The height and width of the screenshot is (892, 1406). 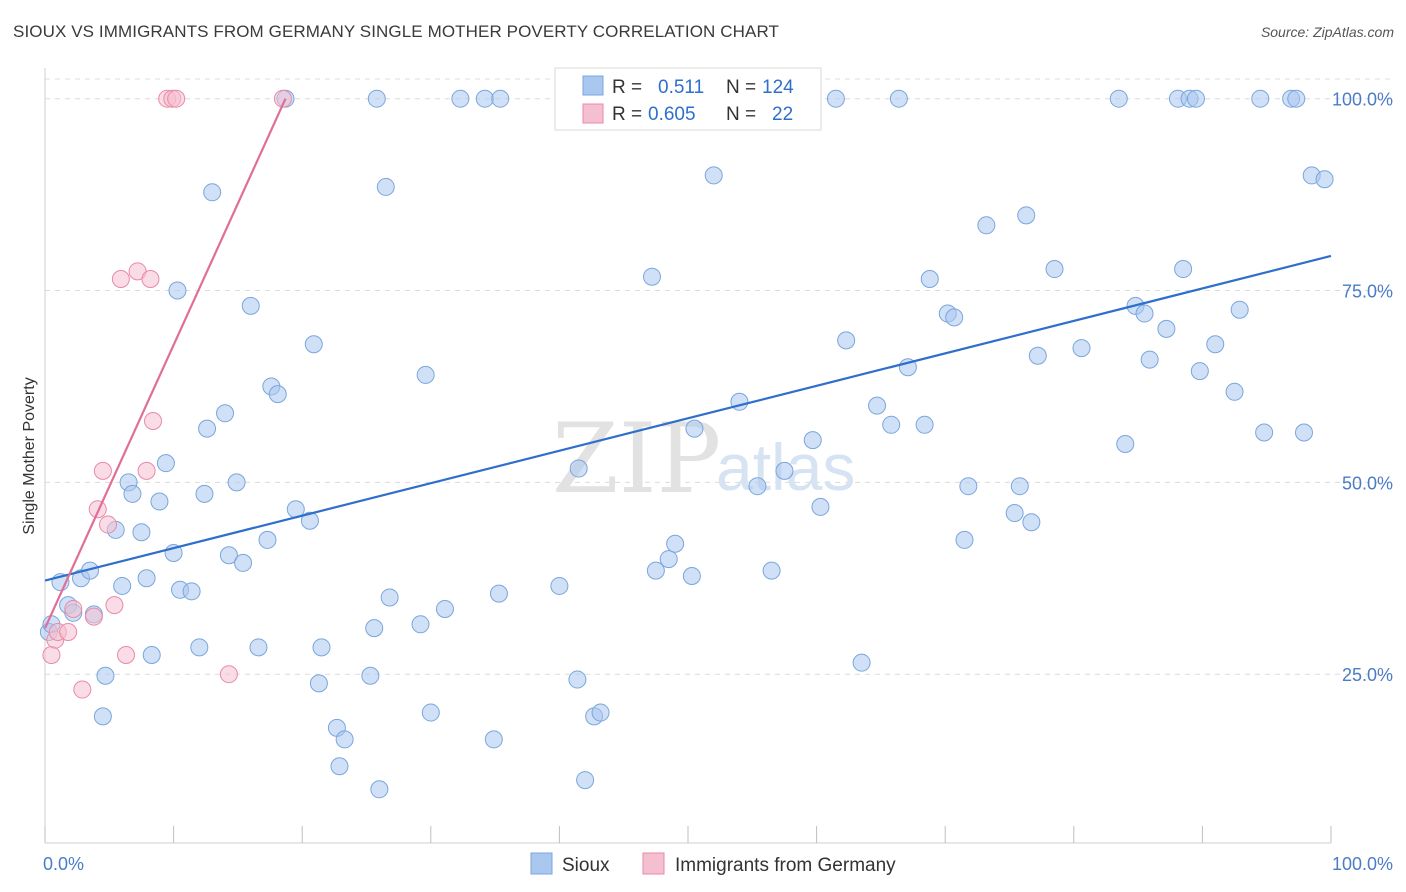 I want to click on legend-n-label-sioux: N =, so click(x=741, y=87).